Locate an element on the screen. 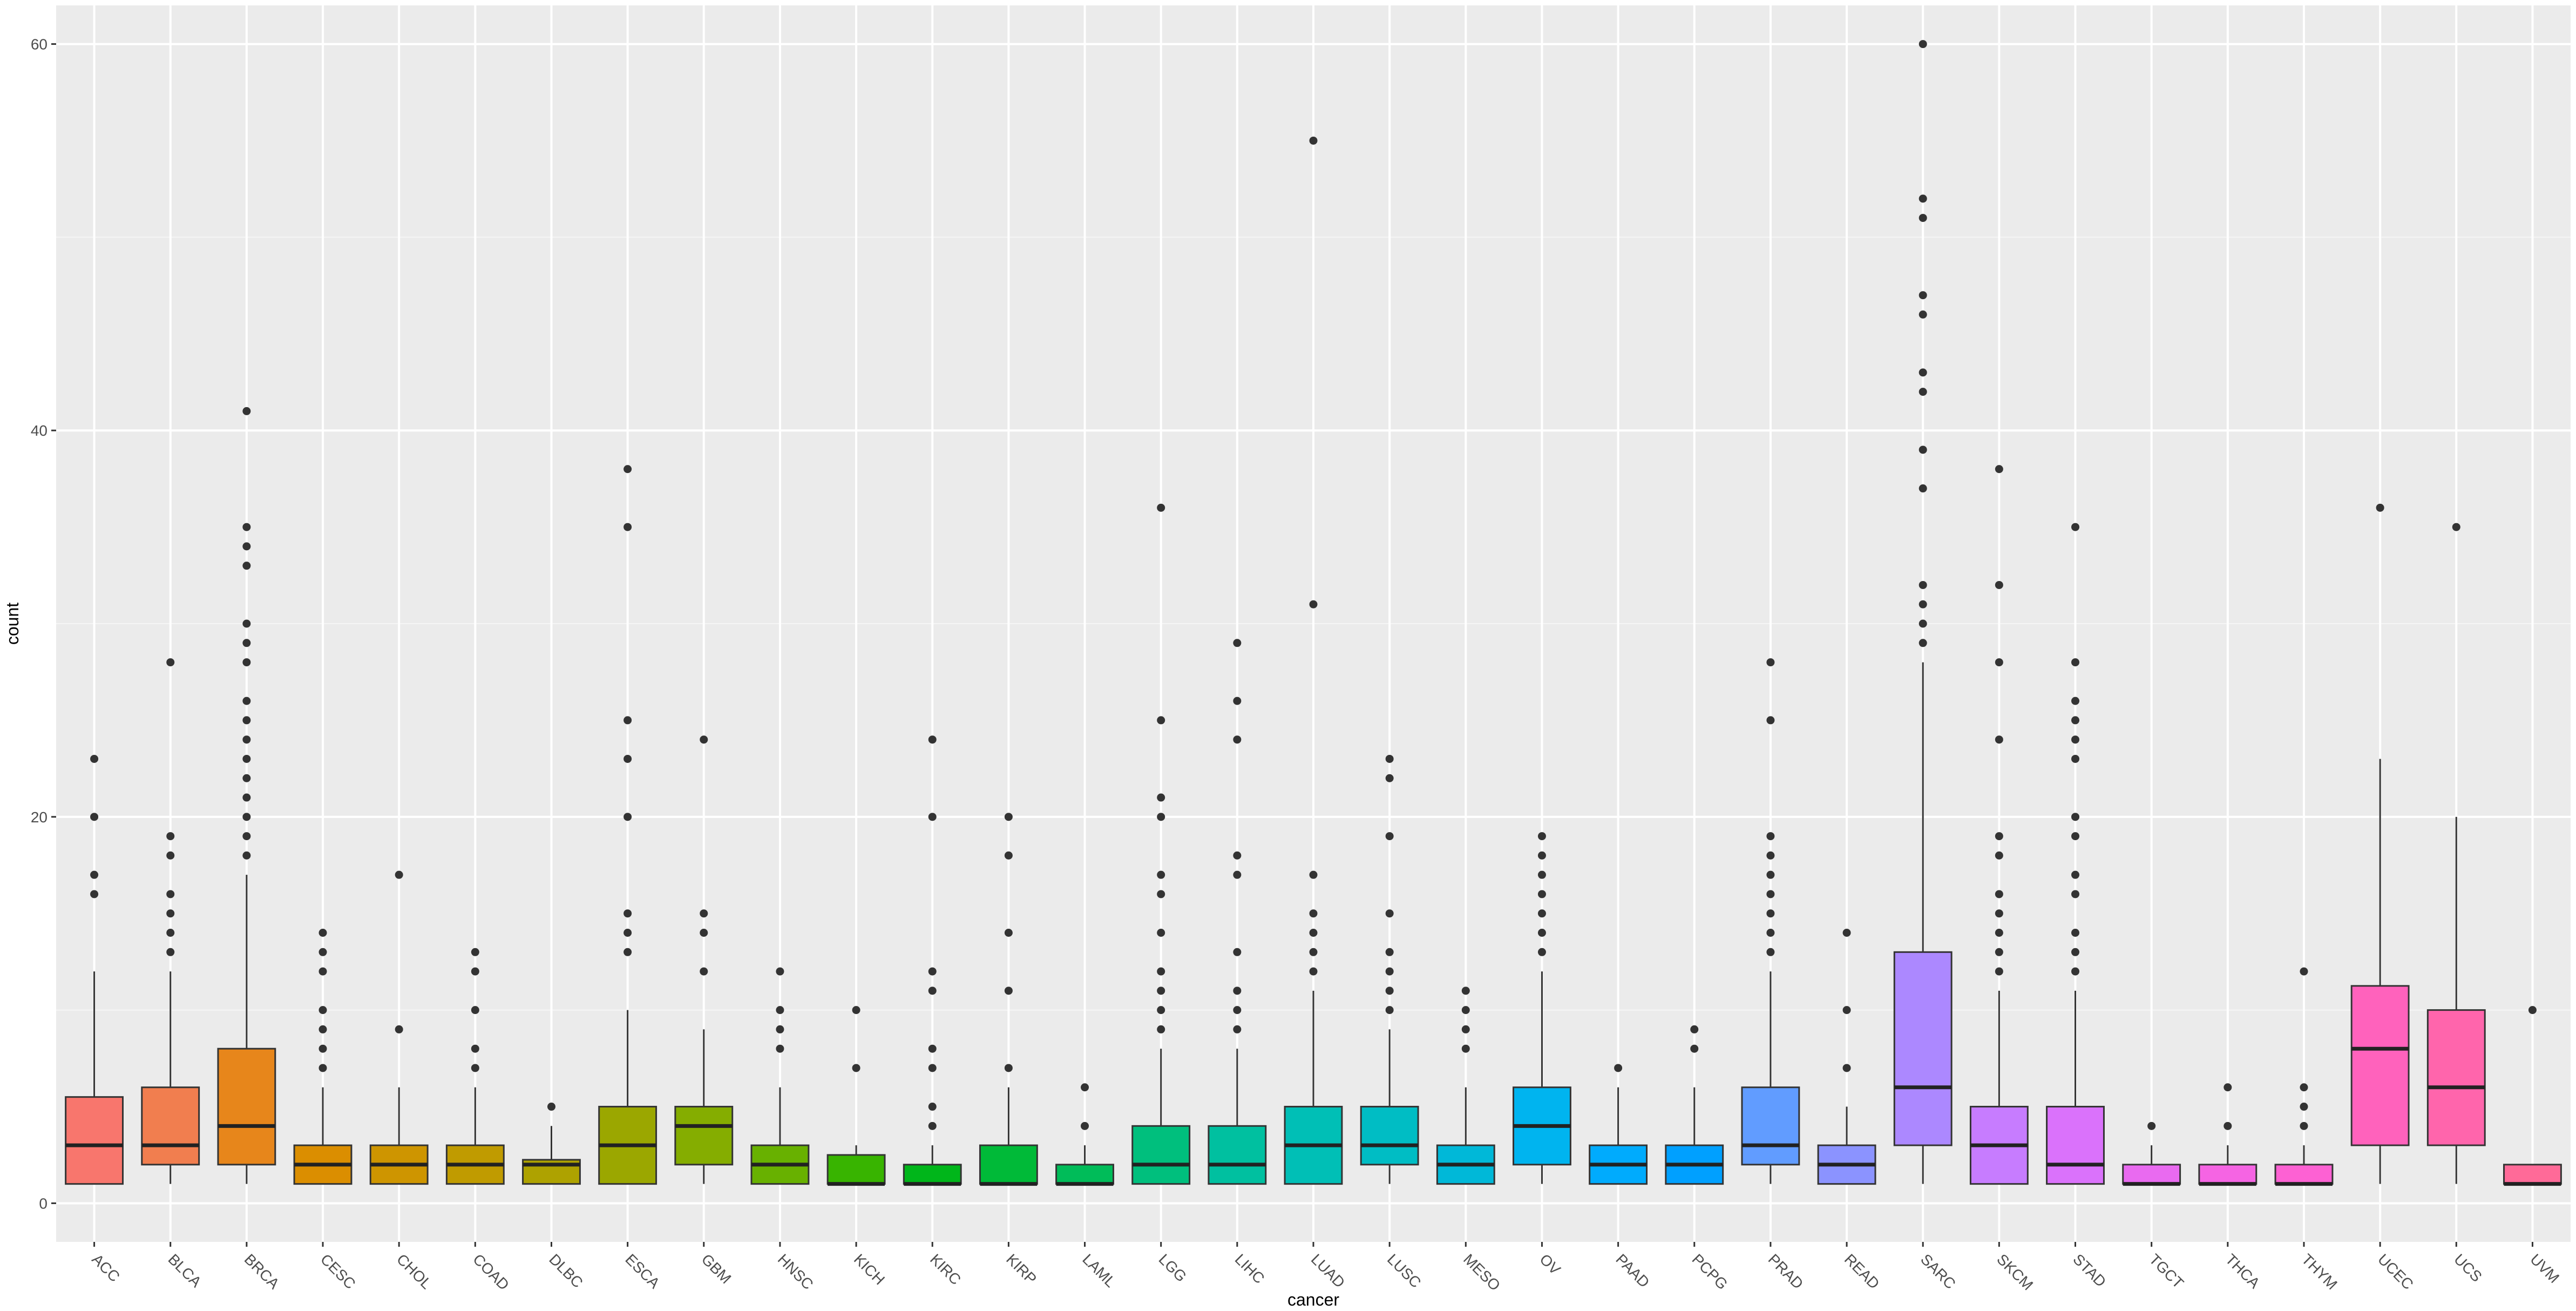 The image size is (2576, 1311). box-tgct is located at coordinates (2151, 1154).